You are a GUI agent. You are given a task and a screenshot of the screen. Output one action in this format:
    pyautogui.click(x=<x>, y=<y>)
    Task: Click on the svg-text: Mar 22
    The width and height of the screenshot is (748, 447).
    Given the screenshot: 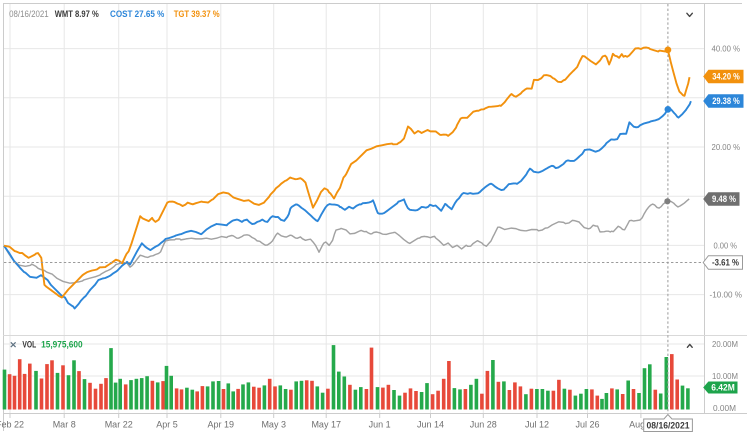 What is the action you would take?
    pyautogui.click(x=119, y=425)
    